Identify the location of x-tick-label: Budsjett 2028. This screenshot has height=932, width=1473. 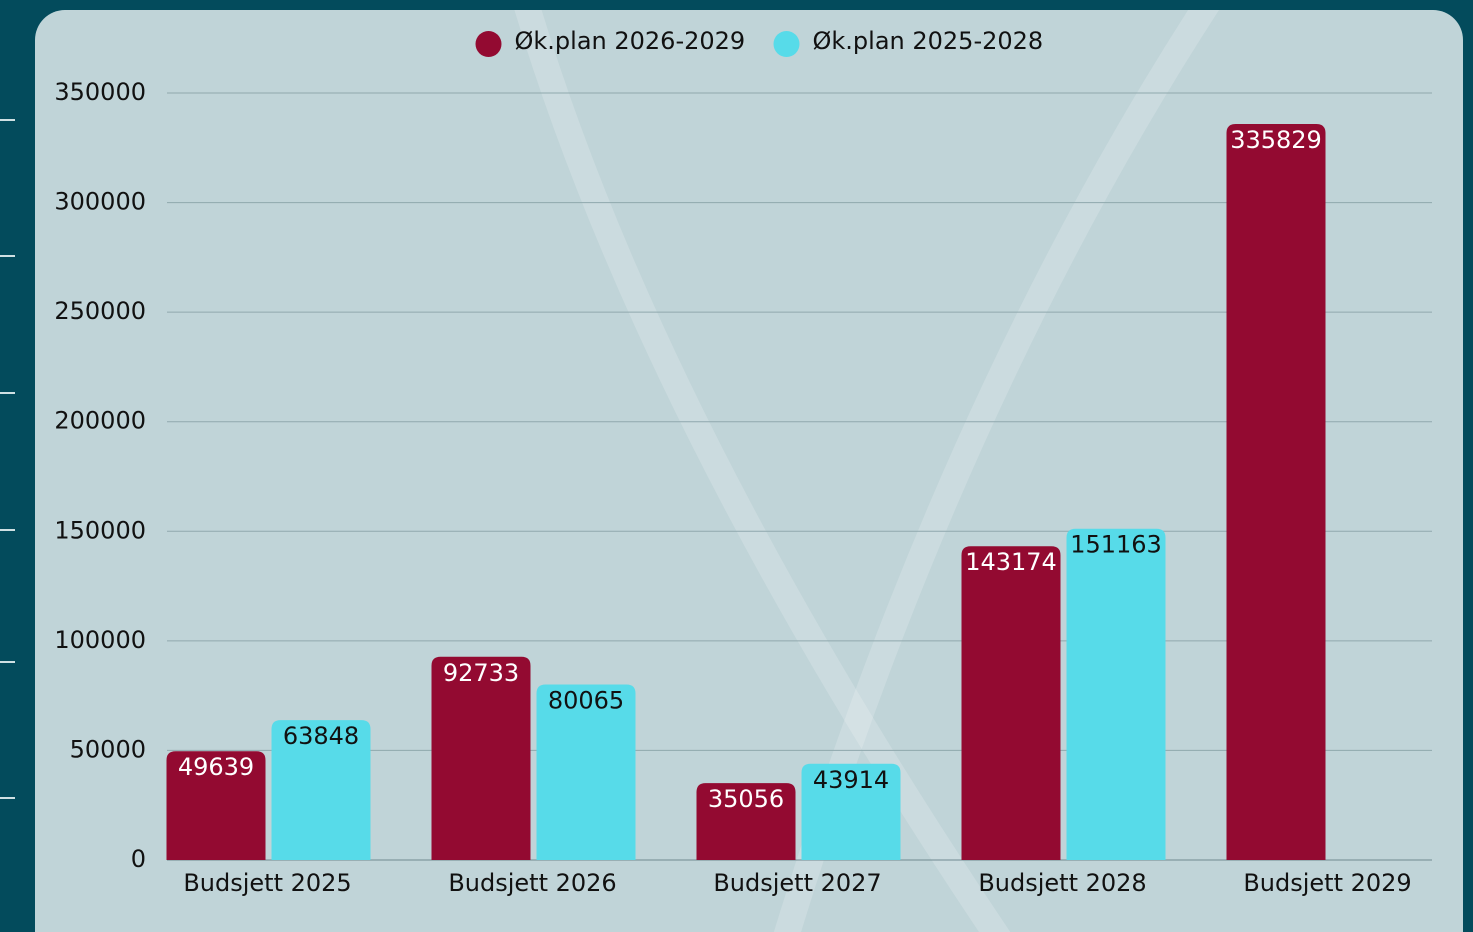
(1062, 883).